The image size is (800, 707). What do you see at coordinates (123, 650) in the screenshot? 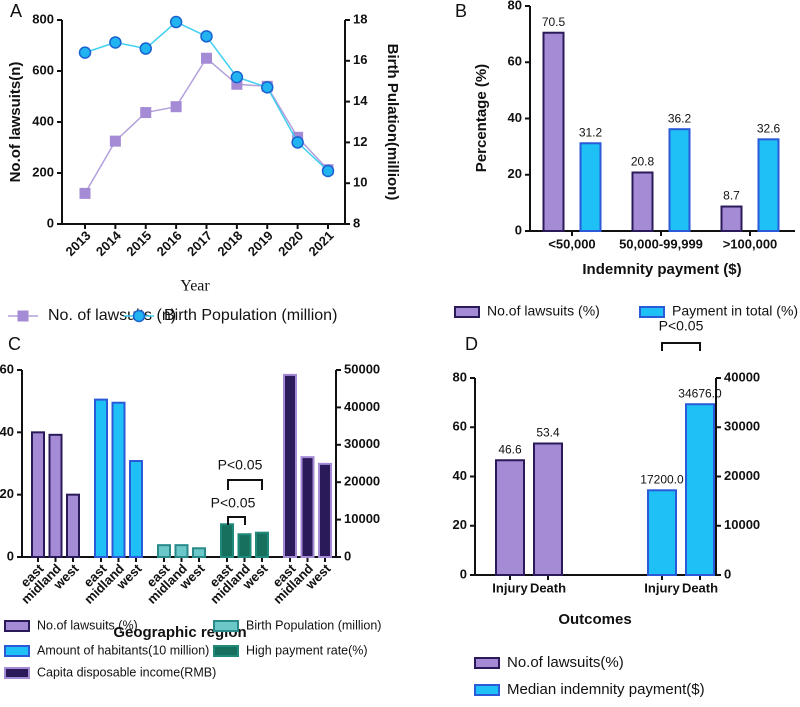
I see `legend-label: Amount of habitants(10 million)` at bounding box center [123, 650].